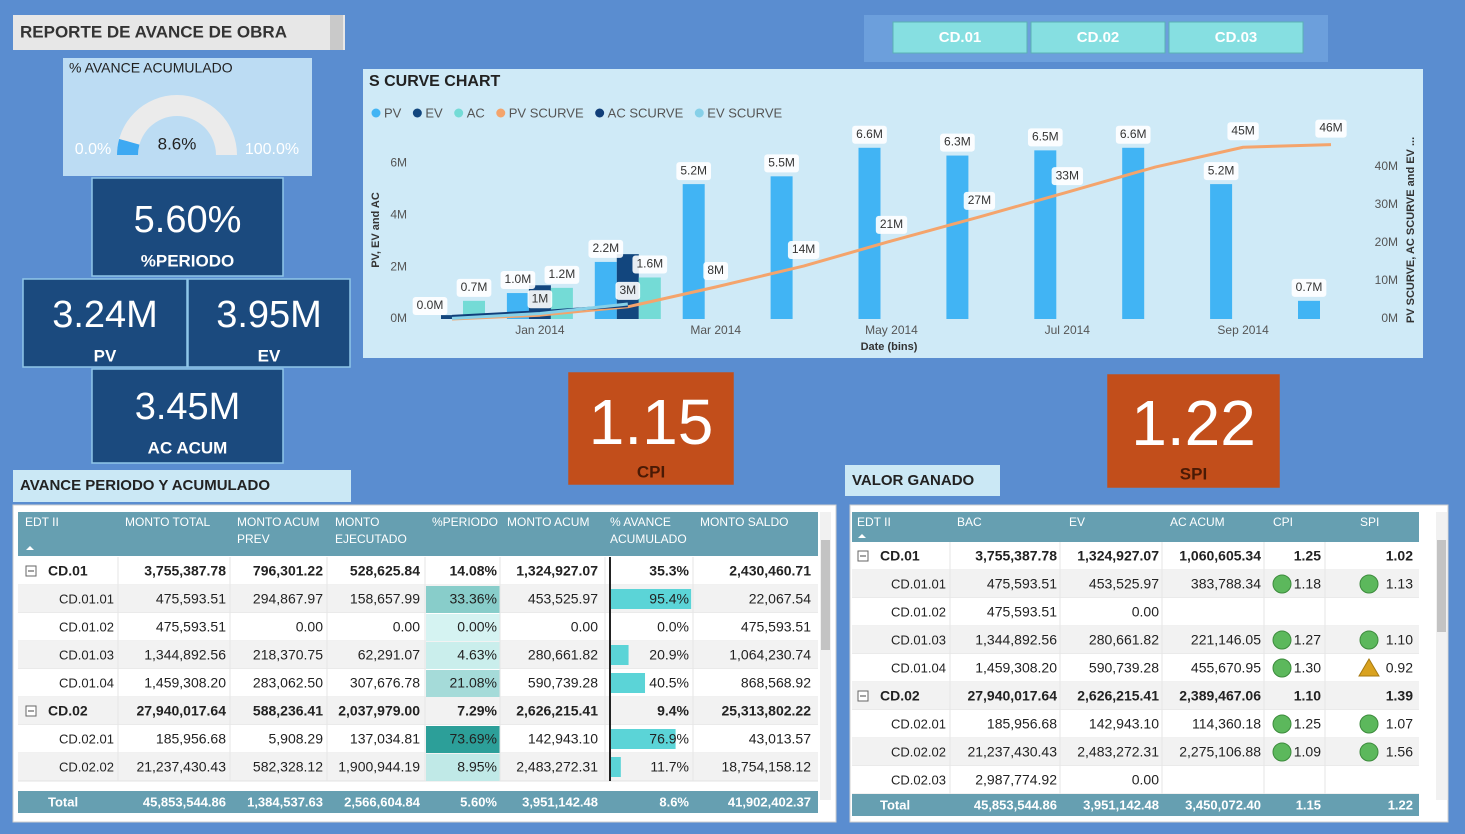 This screenshot has width=1465, height=834. I want to click on table-title-box, so click(182, 486).